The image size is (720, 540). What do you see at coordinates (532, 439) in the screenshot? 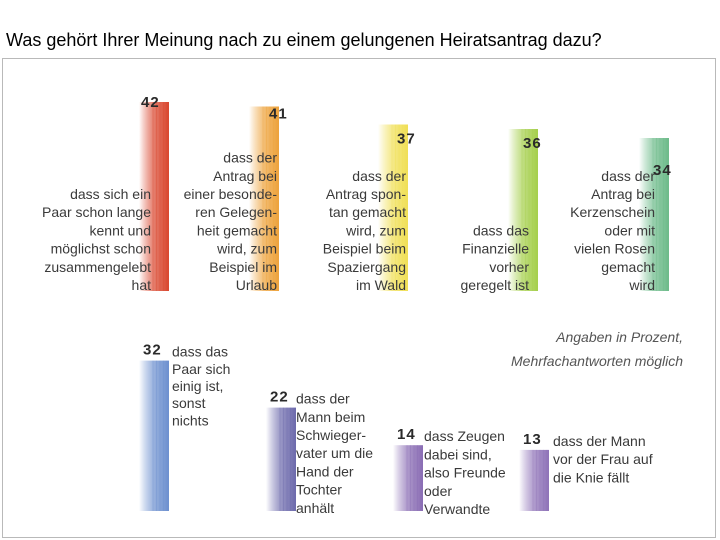
I see `value-label-8: 13` at bounding box center [532, 439].